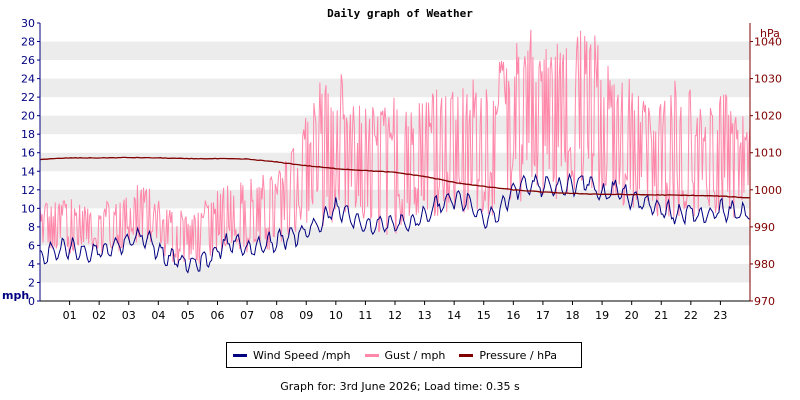  Describe the element at coordinates (336, 315) in the screenshot. I see `x-tick-label: 10` at that location.